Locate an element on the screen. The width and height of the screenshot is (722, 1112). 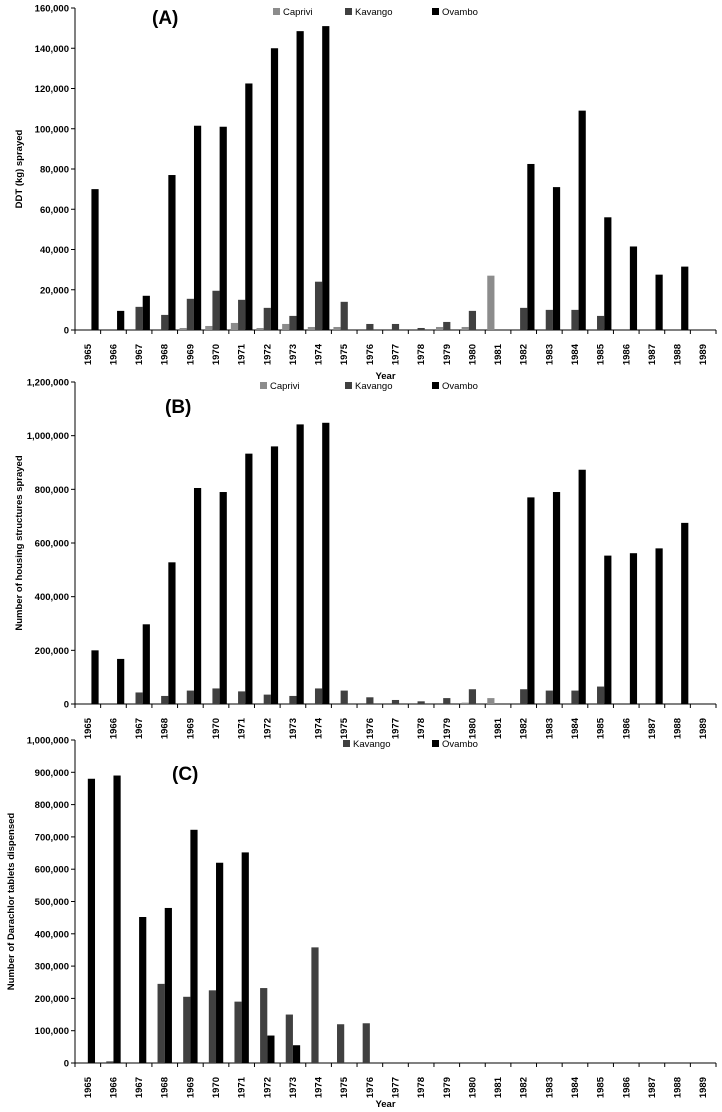
x-tick-label: 1978 is located at coordinates (421, 354).